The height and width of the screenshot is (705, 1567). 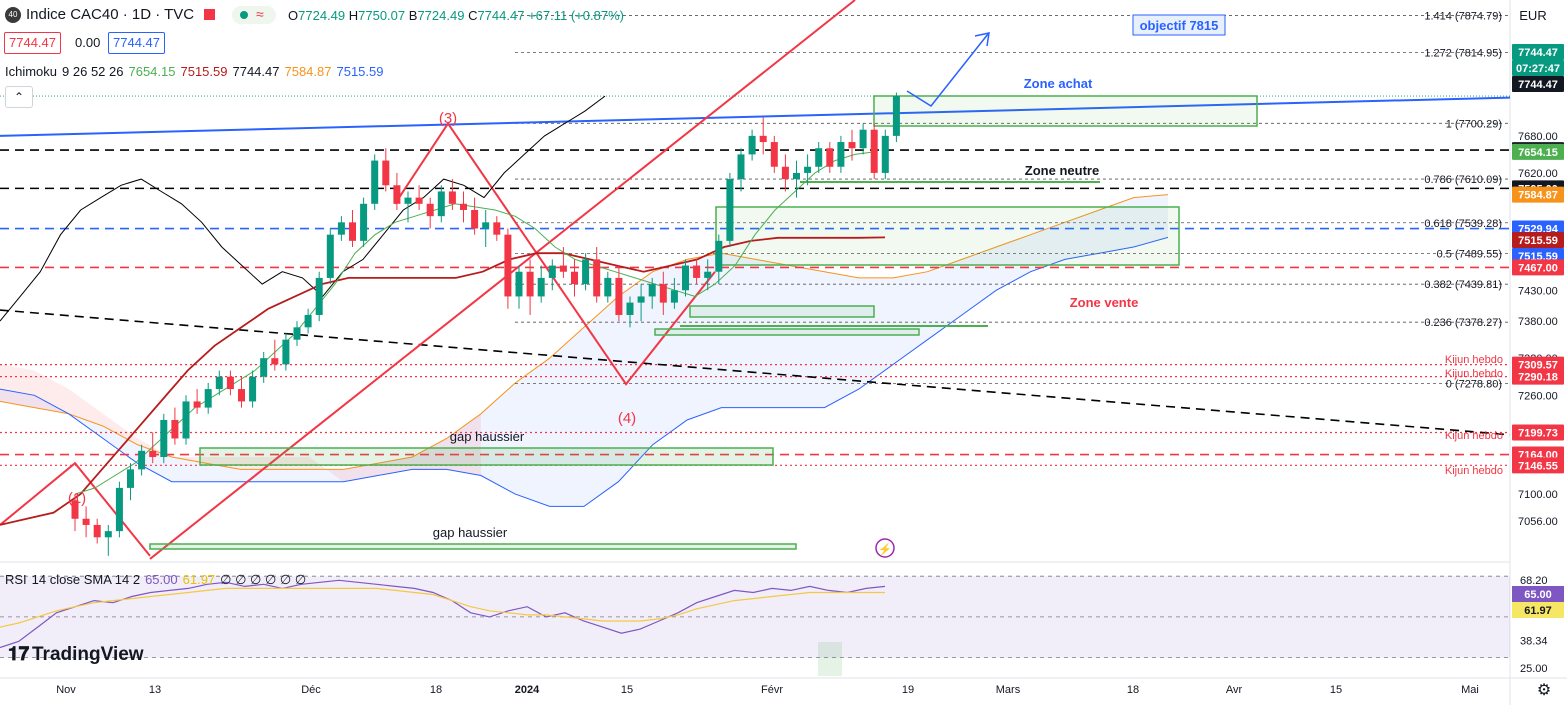 What do you see at coordinates (1533, 15) in the screenshot?
I see `currency-selector: EUR` at bounding box center [1533, 15].